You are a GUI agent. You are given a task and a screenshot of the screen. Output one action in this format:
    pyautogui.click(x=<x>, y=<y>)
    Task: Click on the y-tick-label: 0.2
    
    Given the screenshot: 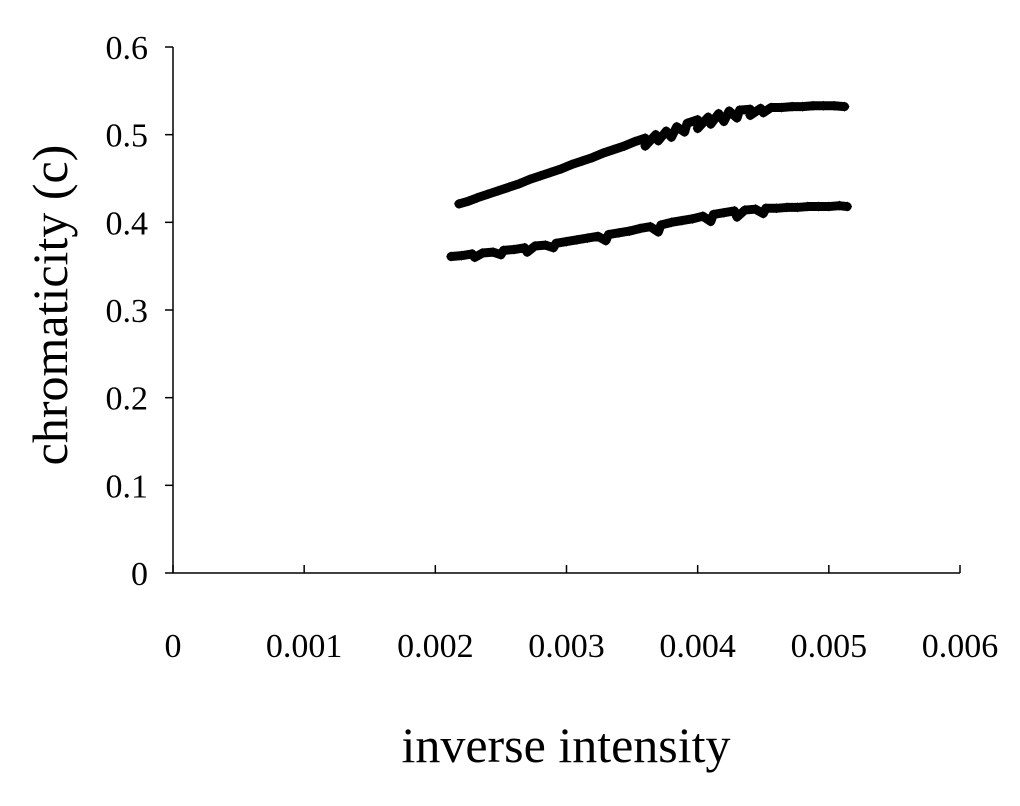 What is the action you would take?
    pyautogui.click(x=127, y=399)
    